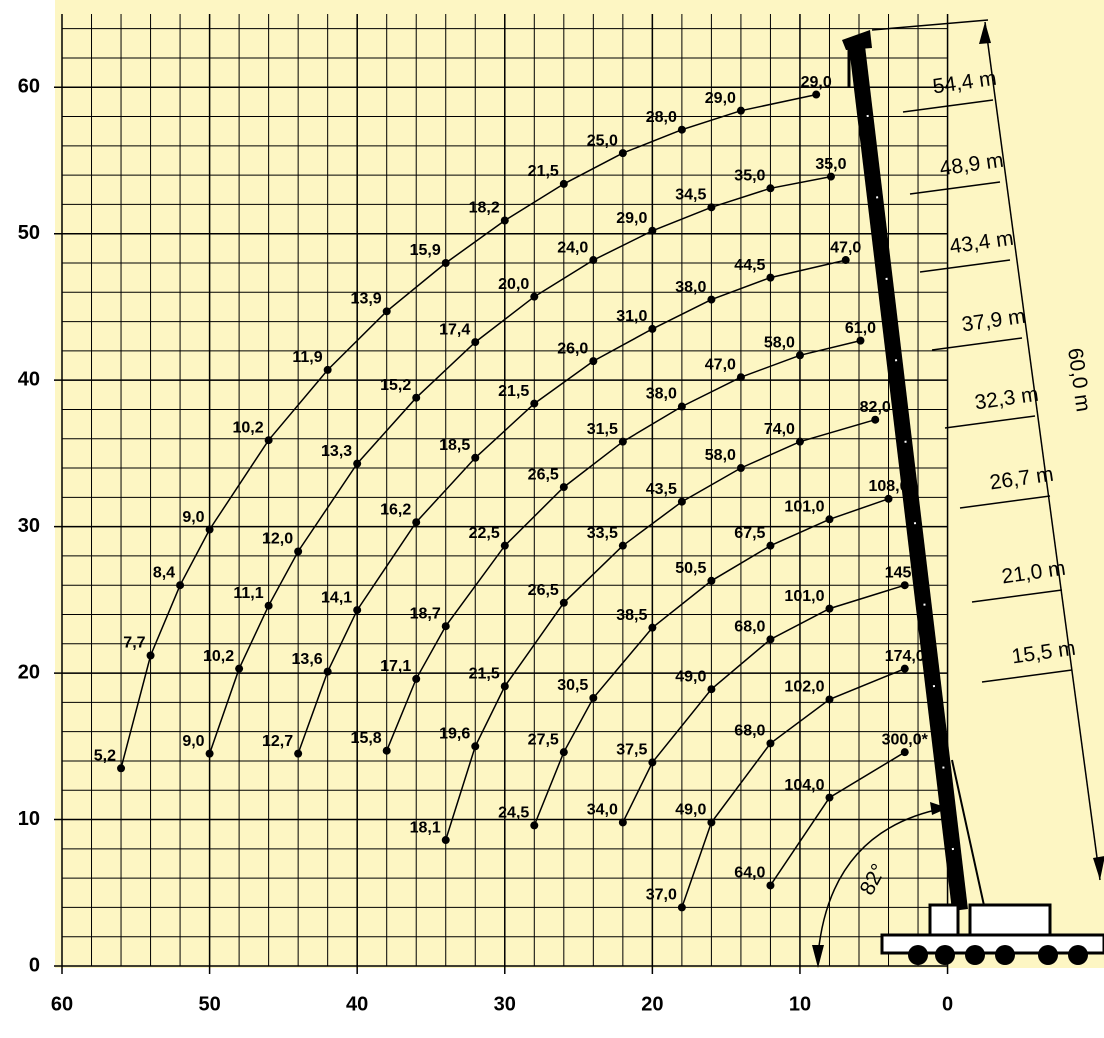 The image size is (1104, 1038). Describe the element at coordinates (661, 117) in the screenshot. I see `load-label: 28,0` at that location.